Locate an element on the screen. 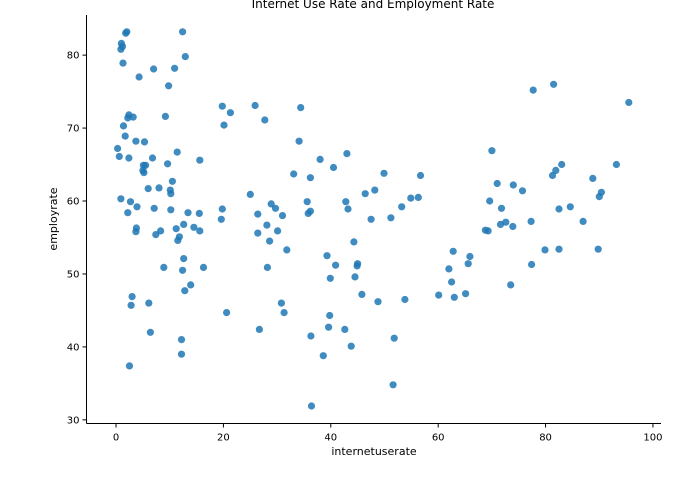 The height and width of the screenshot is (479, 696). y-tick-label: 50 is located at coordinates (73, 274).